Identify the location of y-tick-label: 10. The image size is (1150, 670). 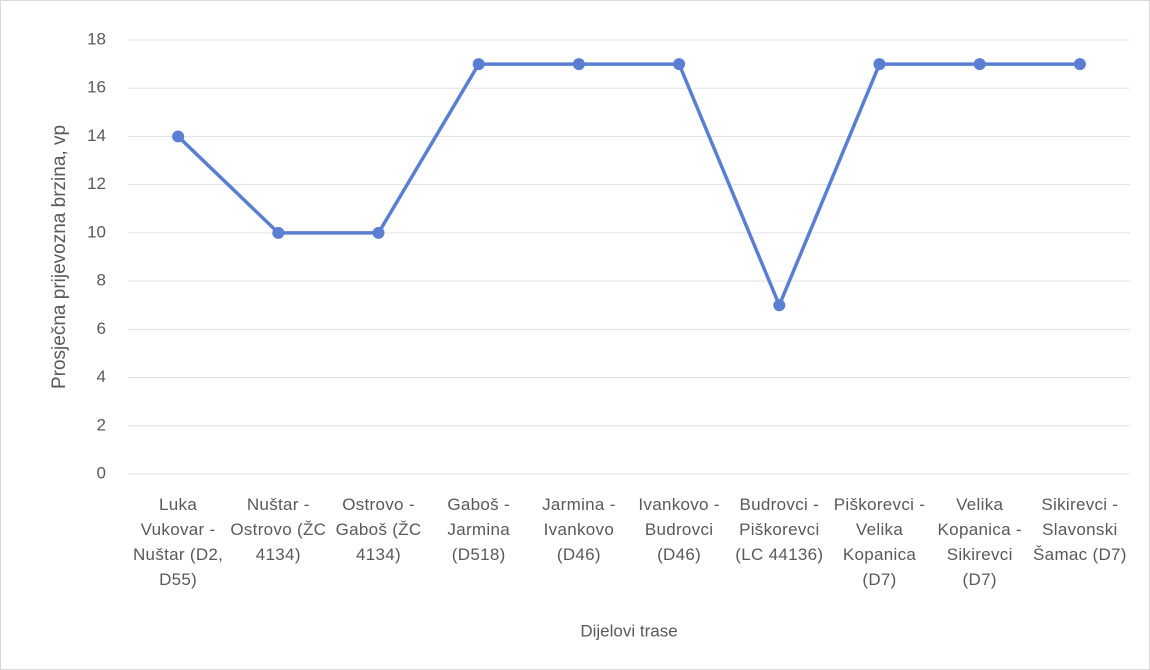
(96, 231).